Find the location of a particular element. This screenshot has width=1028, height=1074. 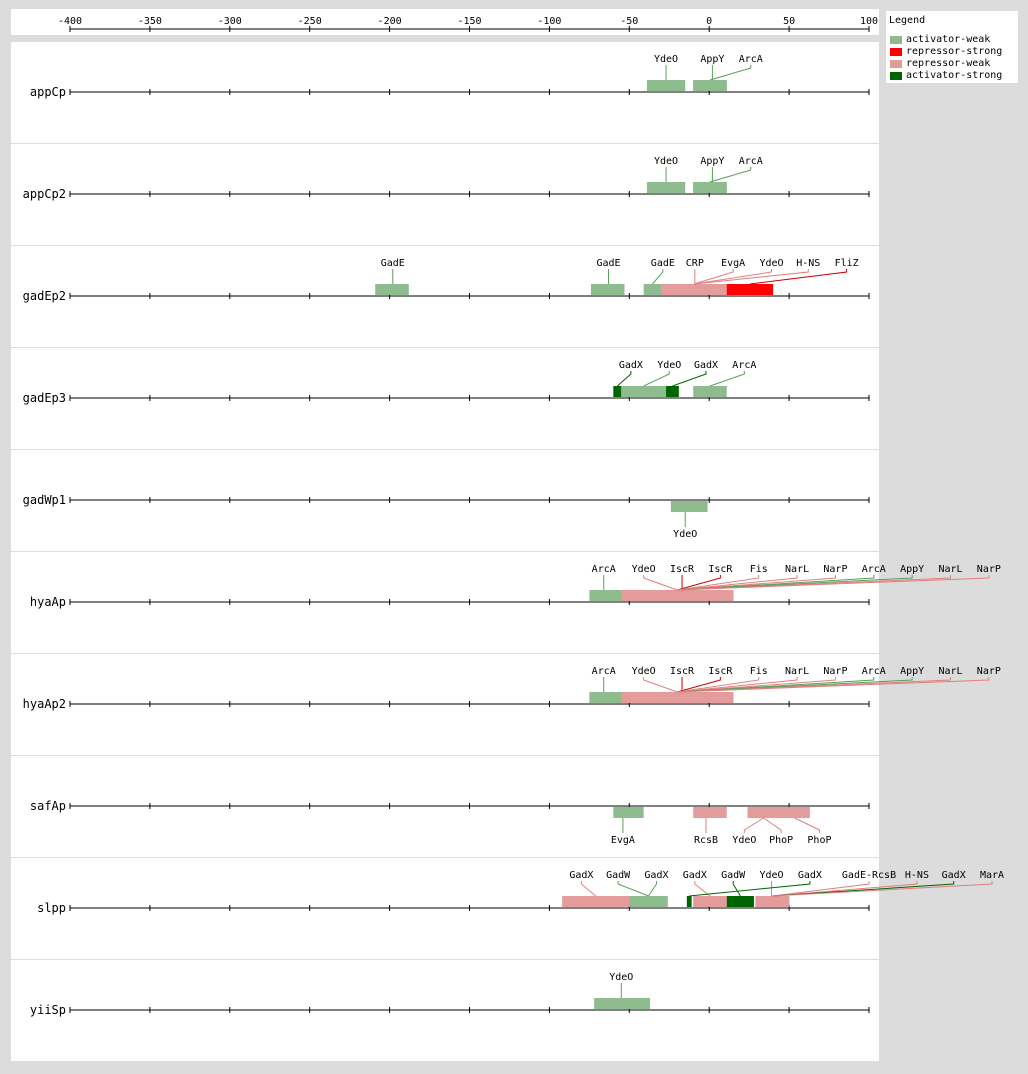

promoter-name: gadEp2 is located at coordinates (44, 296).